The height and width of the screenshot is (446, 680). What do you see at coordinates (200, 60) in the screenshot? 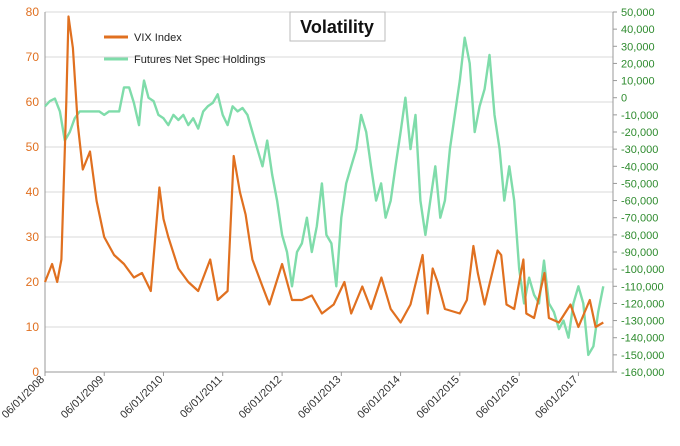
I see `legend-label: Futures Net Spec Holdings` at bounding box center [200, 60].